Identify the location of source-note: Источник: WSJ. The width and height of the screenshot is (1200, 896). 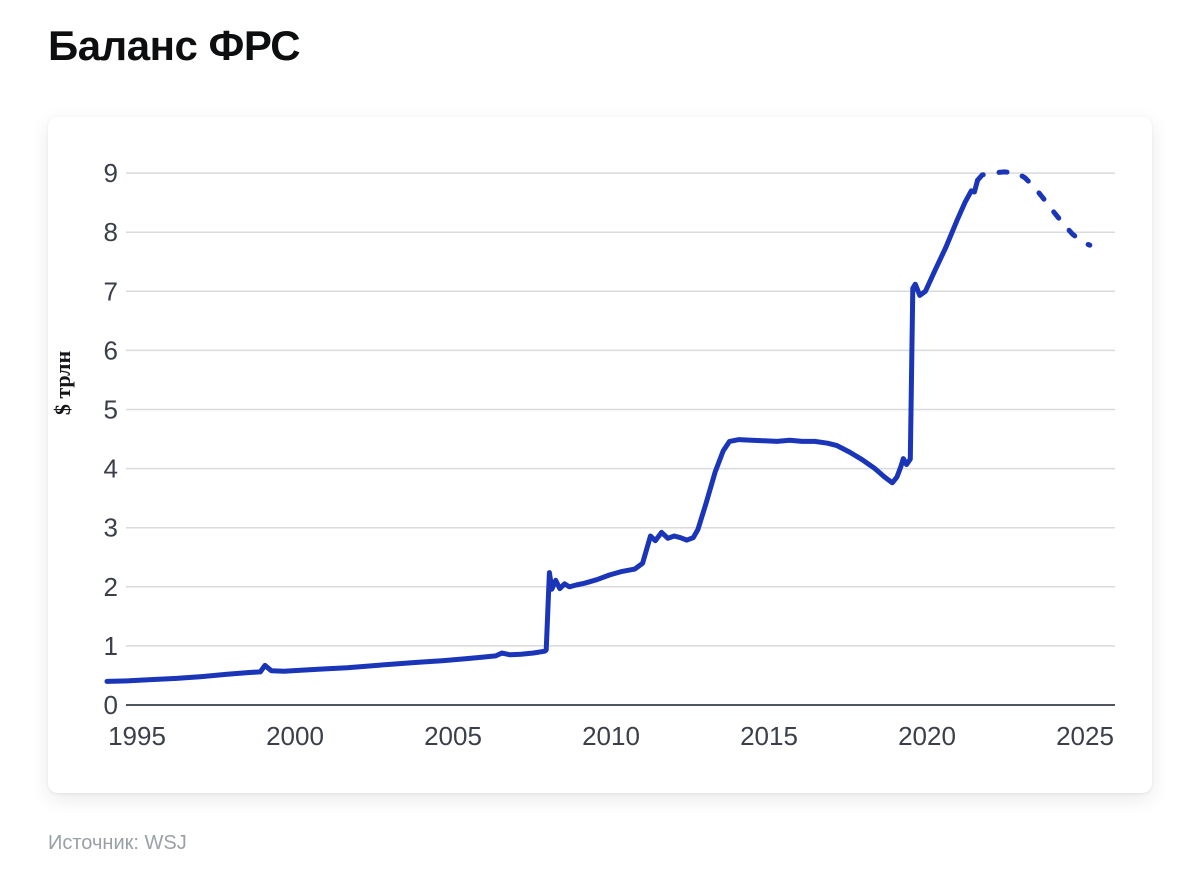
(117, 843).